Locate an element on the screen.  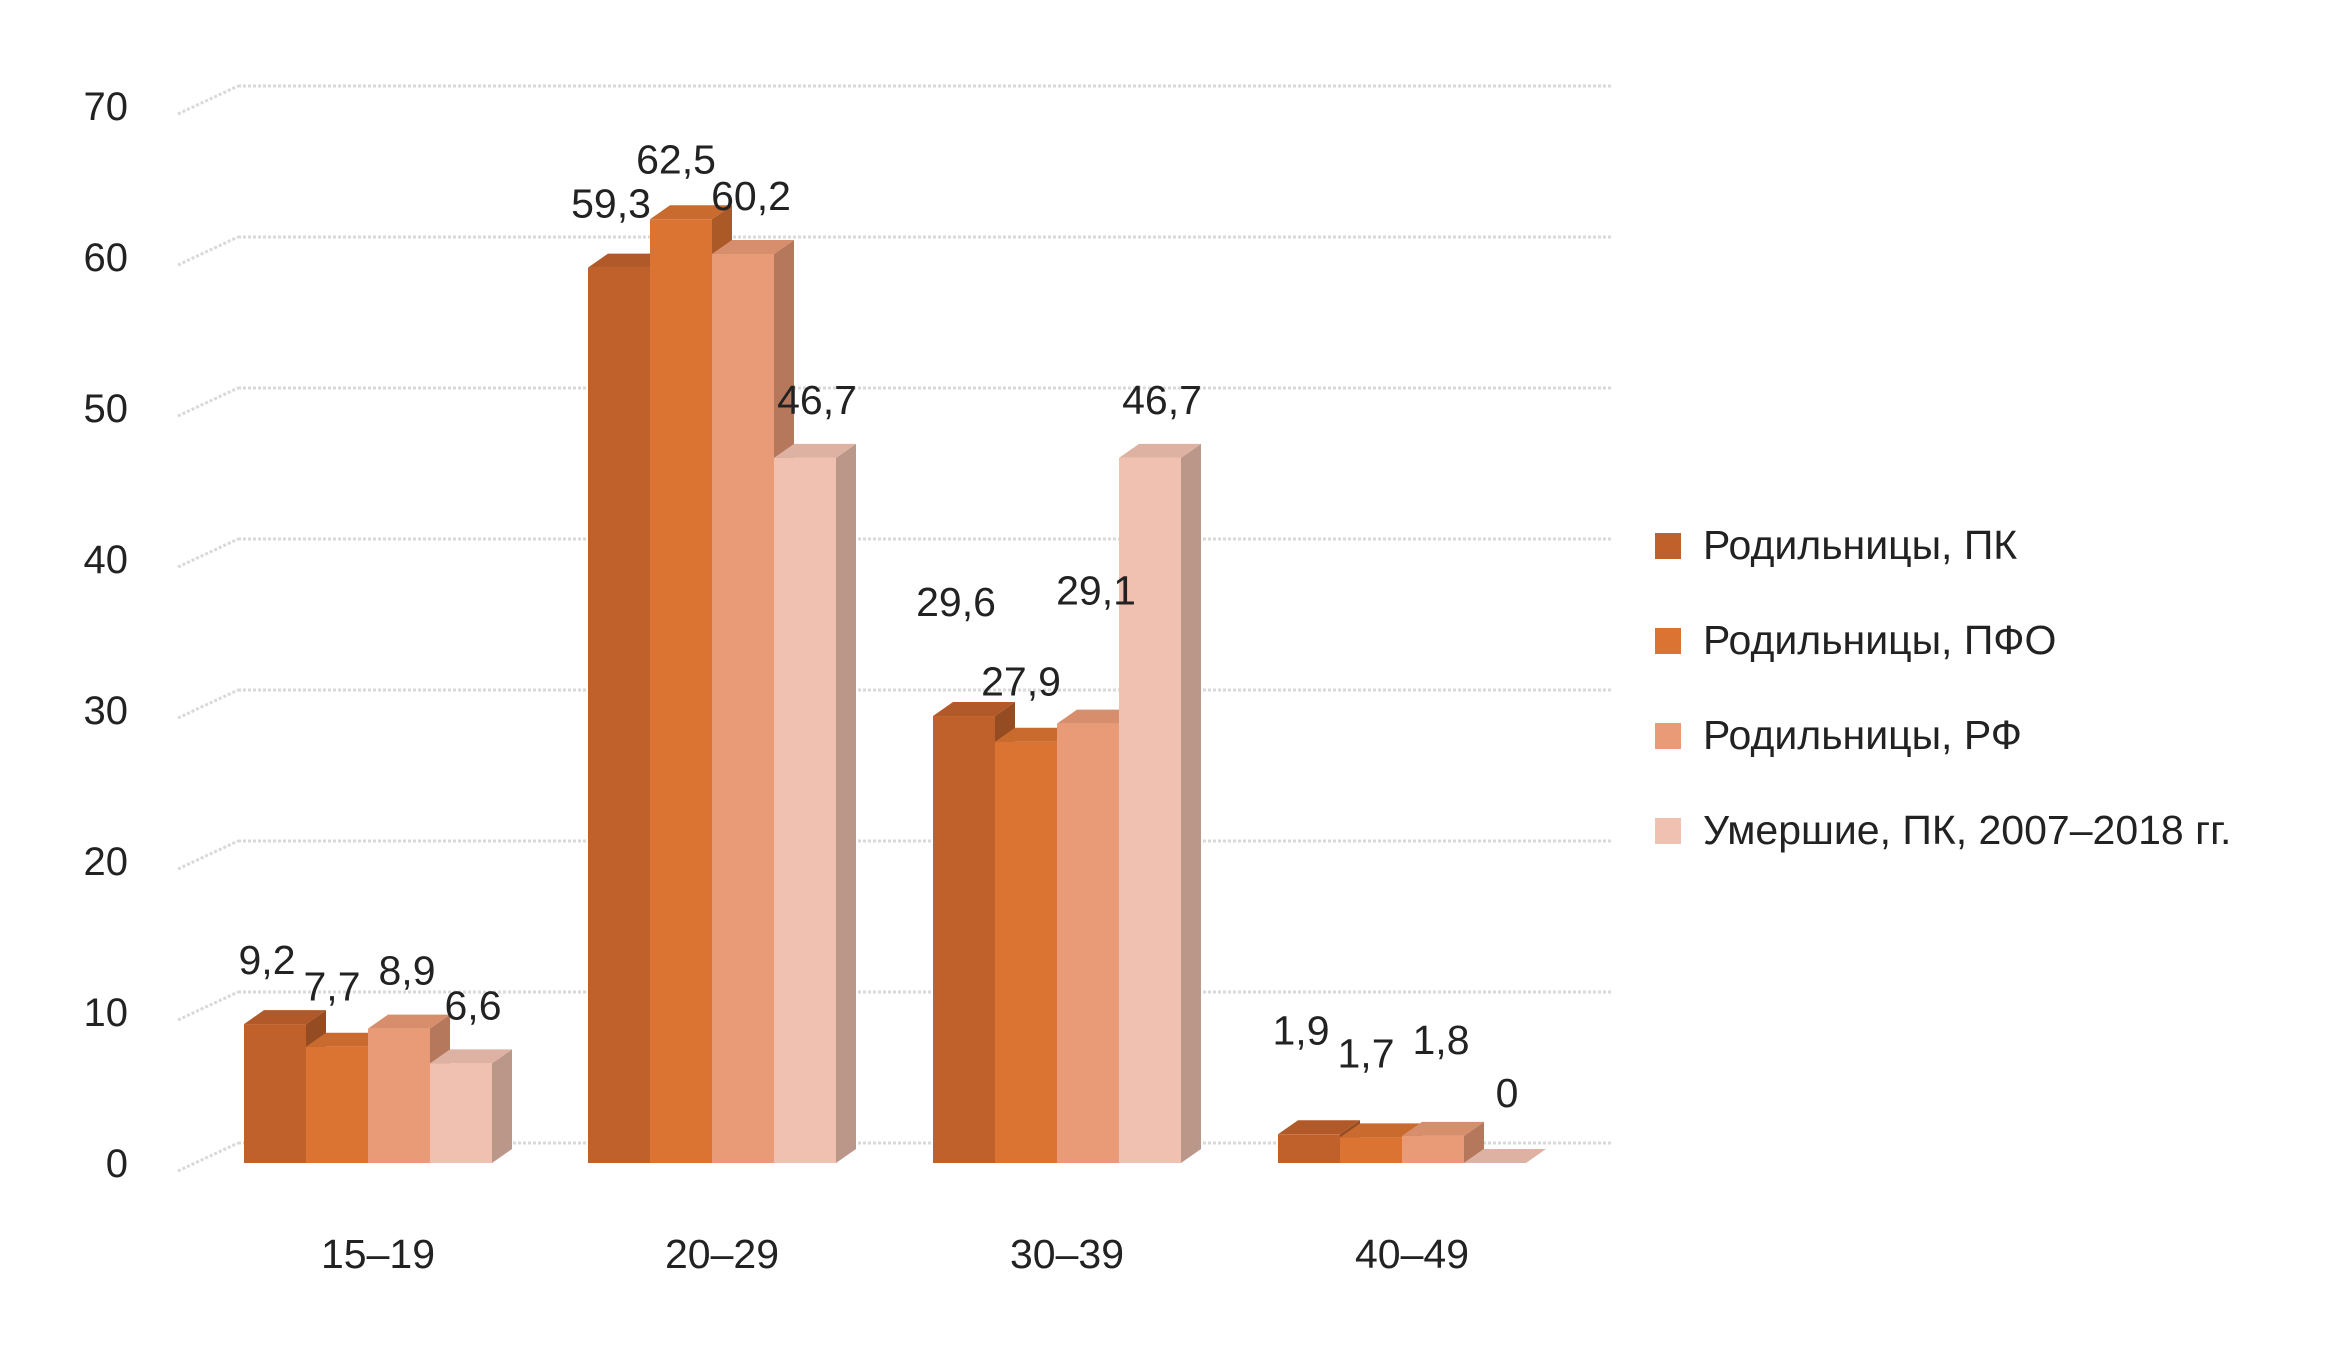
legend-label: Родильницы, РФ is located at coordinates (1862, 735).